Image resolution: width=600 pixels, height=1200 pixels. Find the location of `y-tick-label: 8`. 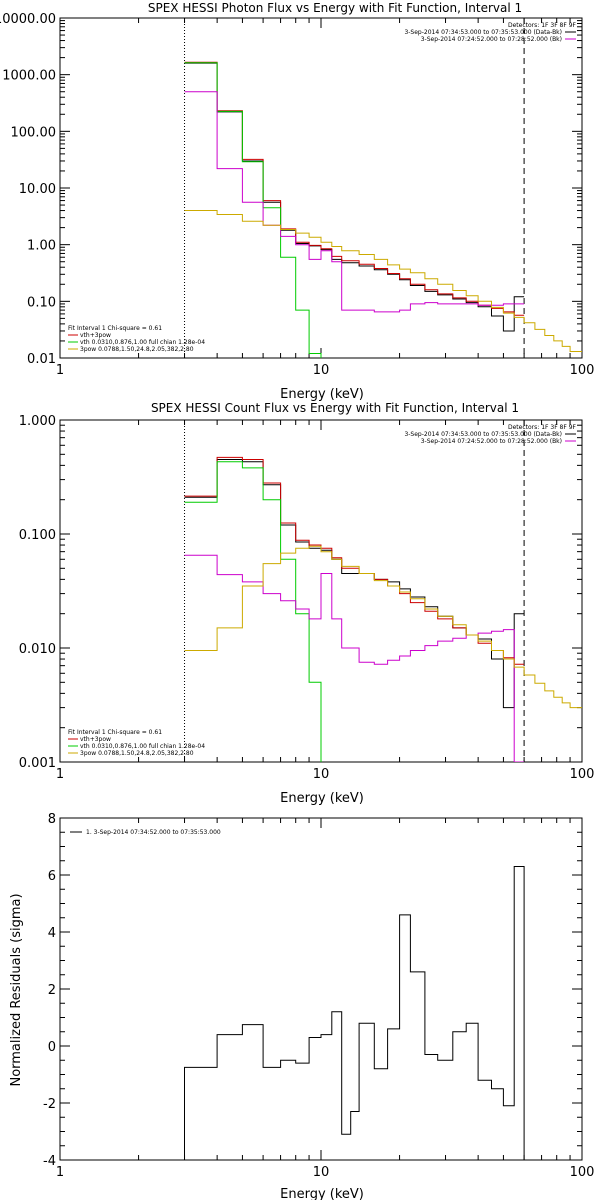

y-tick-label: 8 is located at coordinates (52, 819).